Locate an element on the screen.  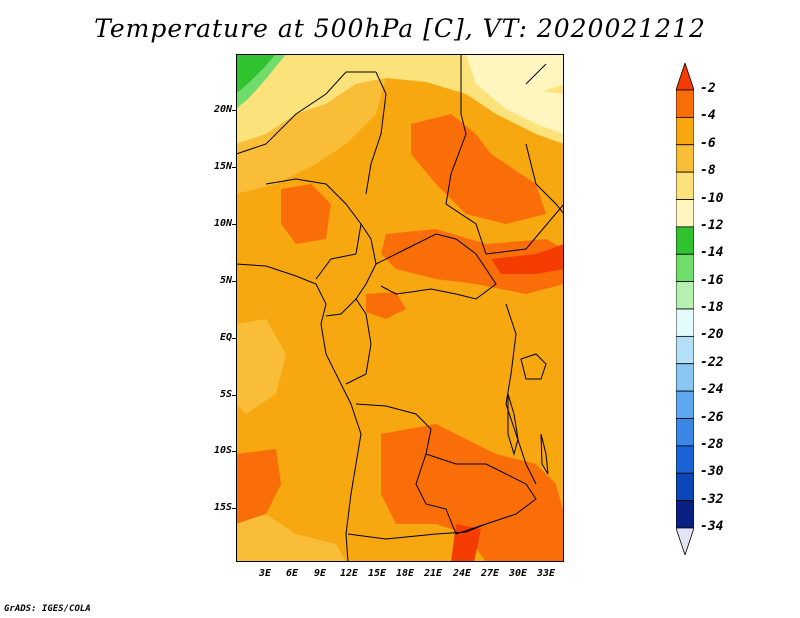
light-green-corner is located at coordinates (261, 81).